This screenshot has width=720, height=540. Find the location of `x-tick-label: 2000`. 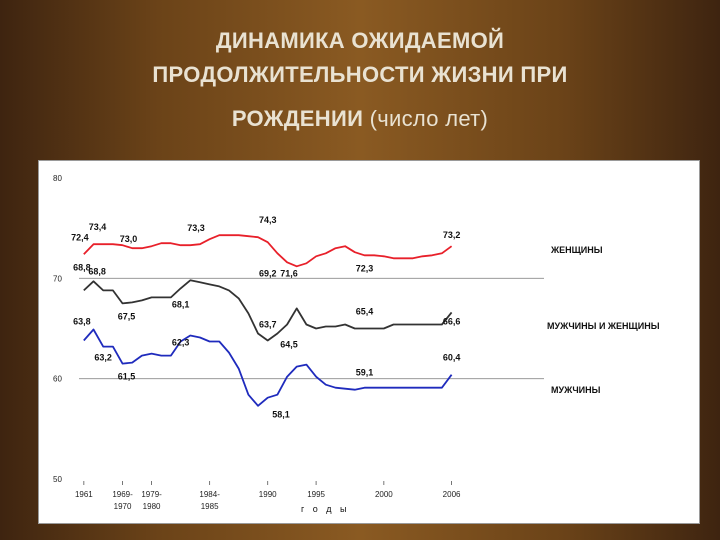

x-tick-label: 2000 is located at coordinates (384, 494).